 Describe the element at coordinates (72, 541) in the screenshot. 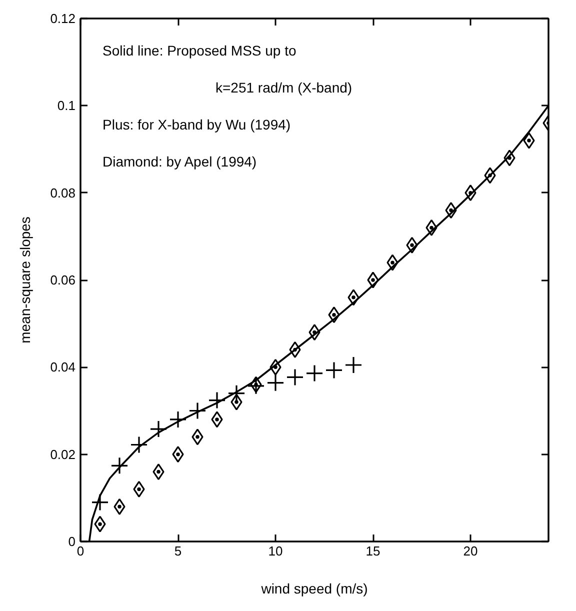

I see `y-tick-label: 0` at that location.